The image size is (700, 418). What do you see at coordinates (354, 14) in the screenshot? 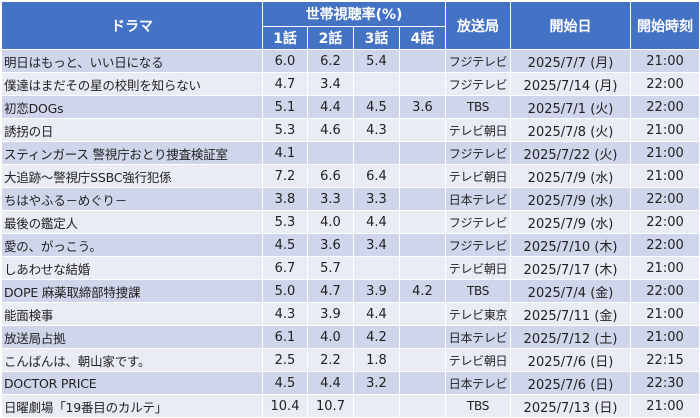
I see `header-ratings-group: 世帯視聴率(%)` at bounding box center [354, 14].